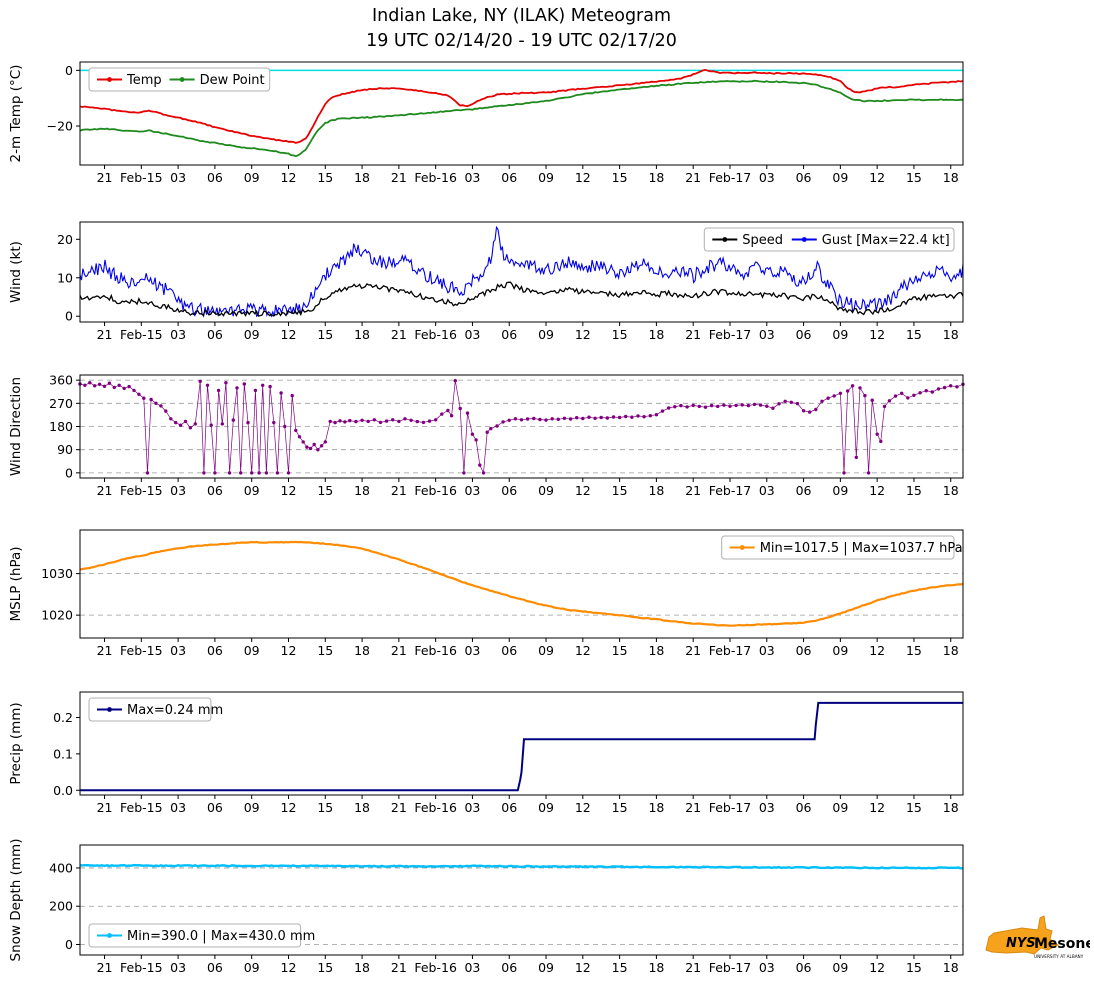 The width and height of the screenshot is (1094, 1001). I want to click on y-tick-label: 200, so click(61, 906).